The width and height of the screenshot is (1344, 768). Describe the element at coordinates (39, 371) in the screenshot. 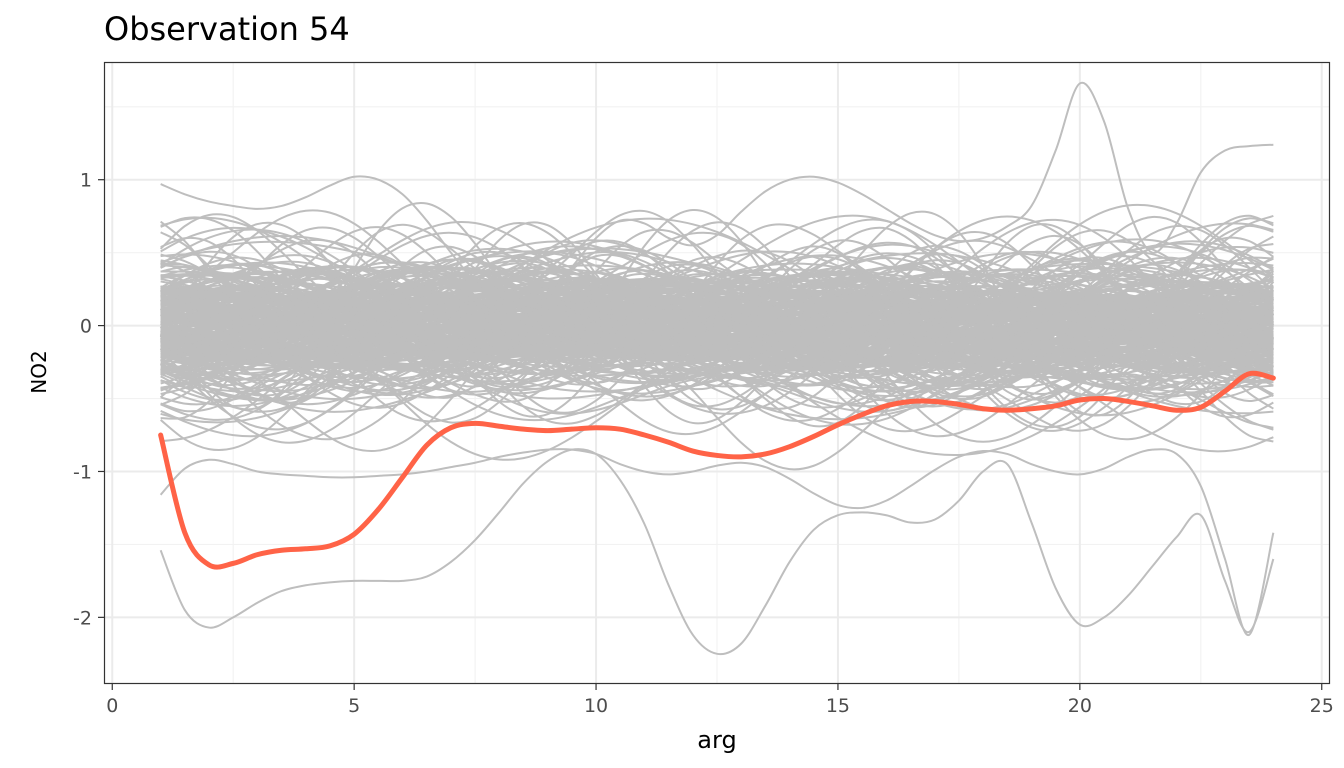

I see `y-axis-title: NO2` at that location.